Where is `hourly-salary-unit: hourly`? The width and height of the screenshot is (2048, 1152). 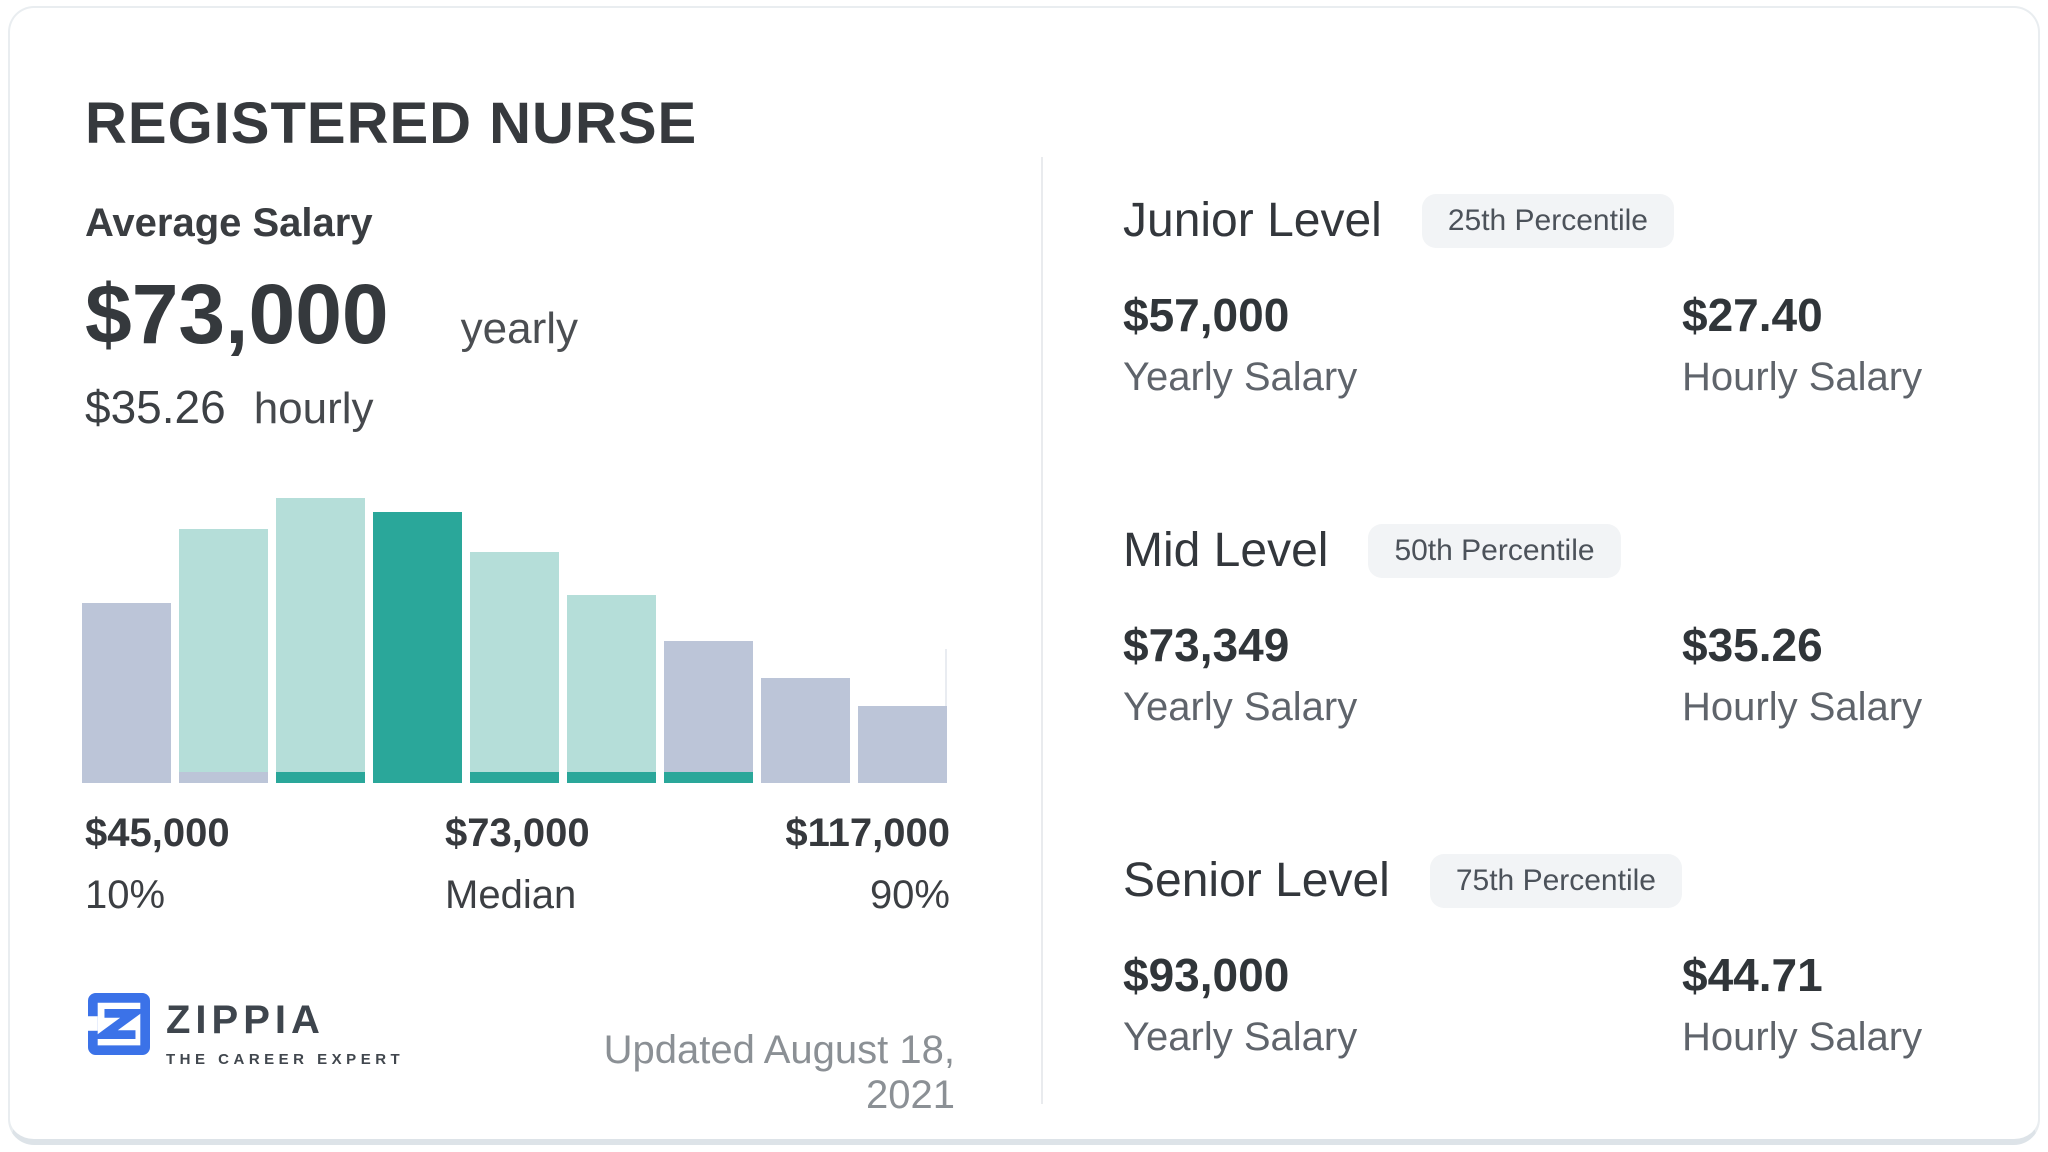 hourly-salary-unit: hourly is located at coordinates (313, 408).